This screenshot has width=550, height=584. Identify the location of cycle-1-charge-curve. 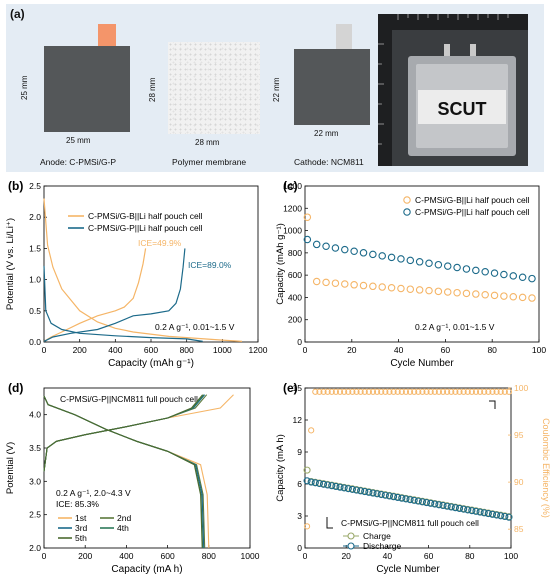
(138, 433).